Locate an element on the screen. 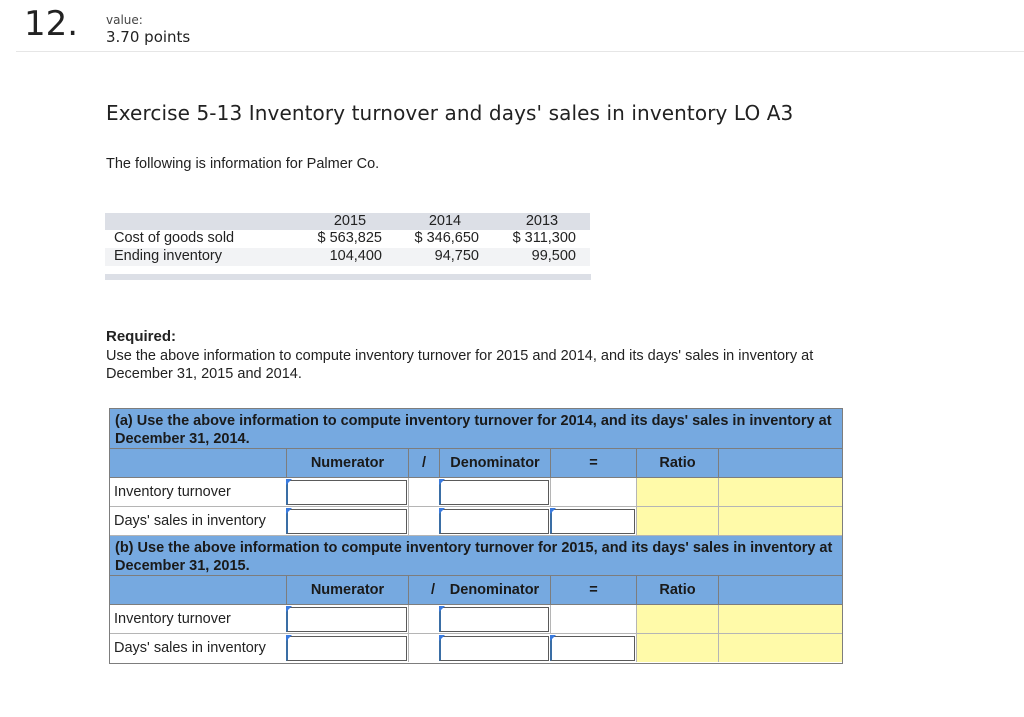  part-a-row-days-sales: Days' sales in inventory is located at coordinates (476, 521).